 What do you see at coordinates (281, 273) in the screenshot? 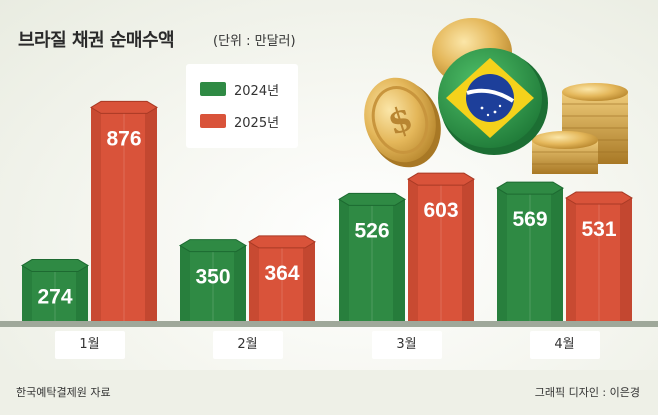
I see `bar-value-label: 364` at bounding box center [281, 273].